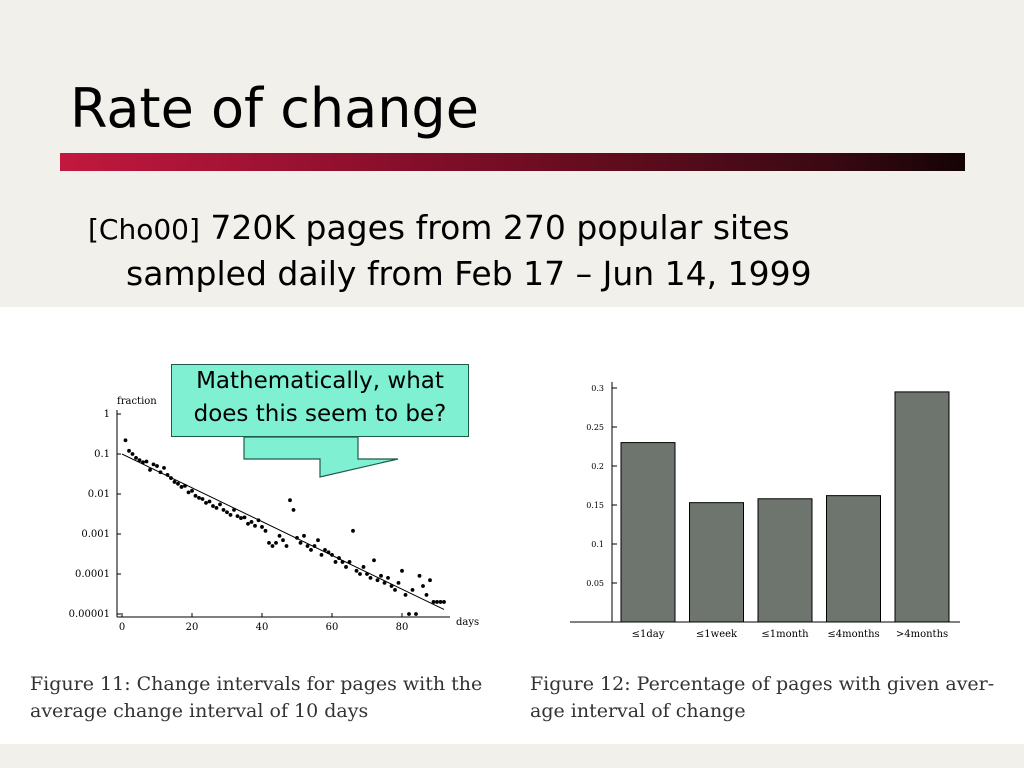  I want to click on bar-category-label: ≤1week, so click(717, 634).